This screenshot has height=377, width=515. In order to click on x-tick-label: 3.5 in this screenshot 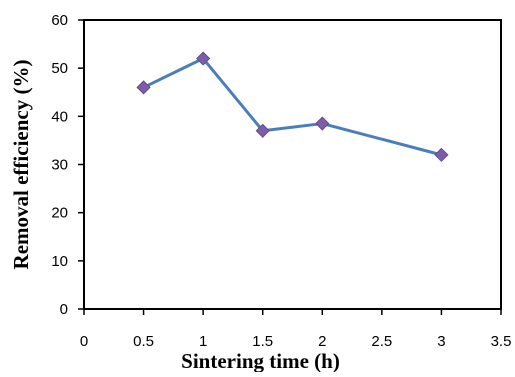, I will do `click(501, 341)`.